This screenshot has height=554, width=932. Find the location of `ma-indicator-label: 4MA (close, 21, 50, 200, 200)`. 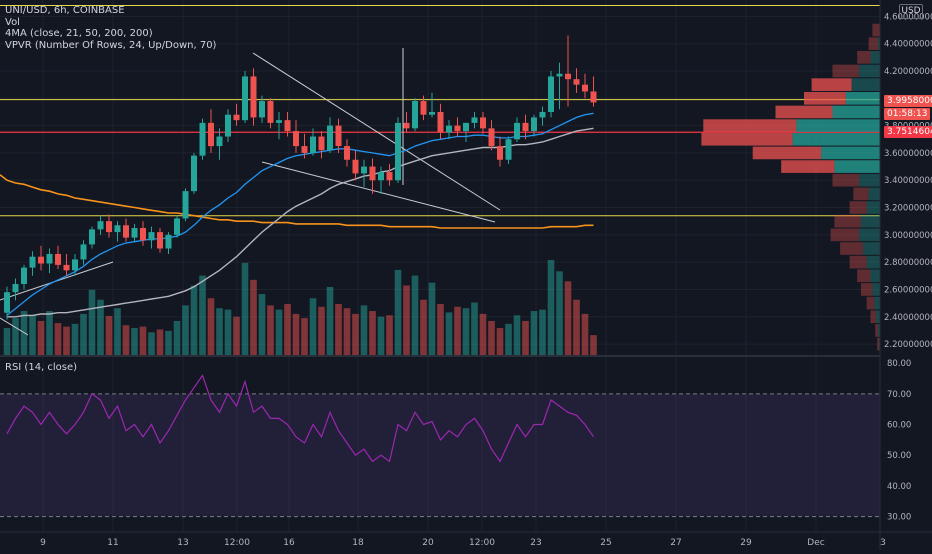

ma-indicator-label: 4MA (close, 21, 50, 200, 200) is located at coordinates (79, 33).